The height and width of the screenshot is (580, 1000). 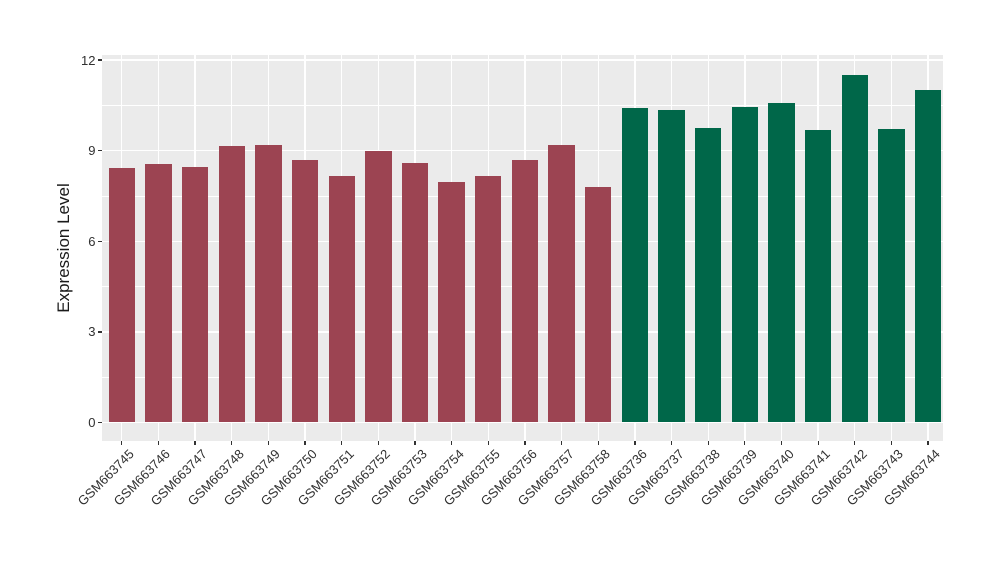 I want to click on bar-GSM663744, so click(x=928, y=256).